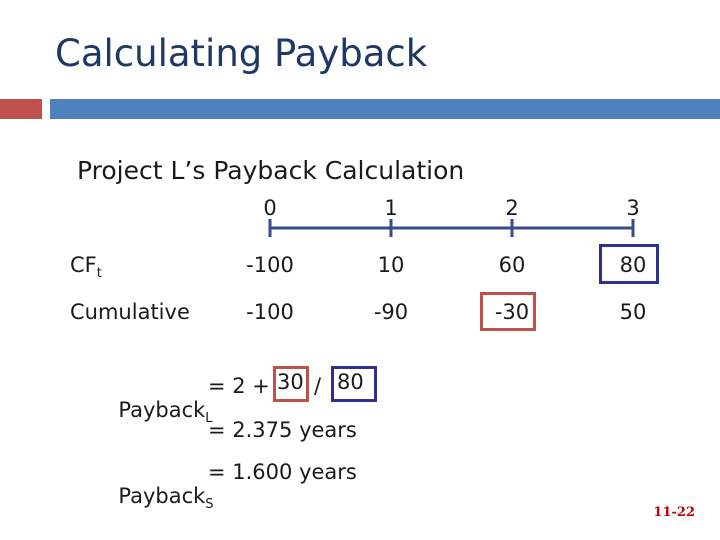 The image size is (720, 540). Describe the element at coordinates (270, 312) in the screenshot. I see `cumulative-value-0: -100` at that location.